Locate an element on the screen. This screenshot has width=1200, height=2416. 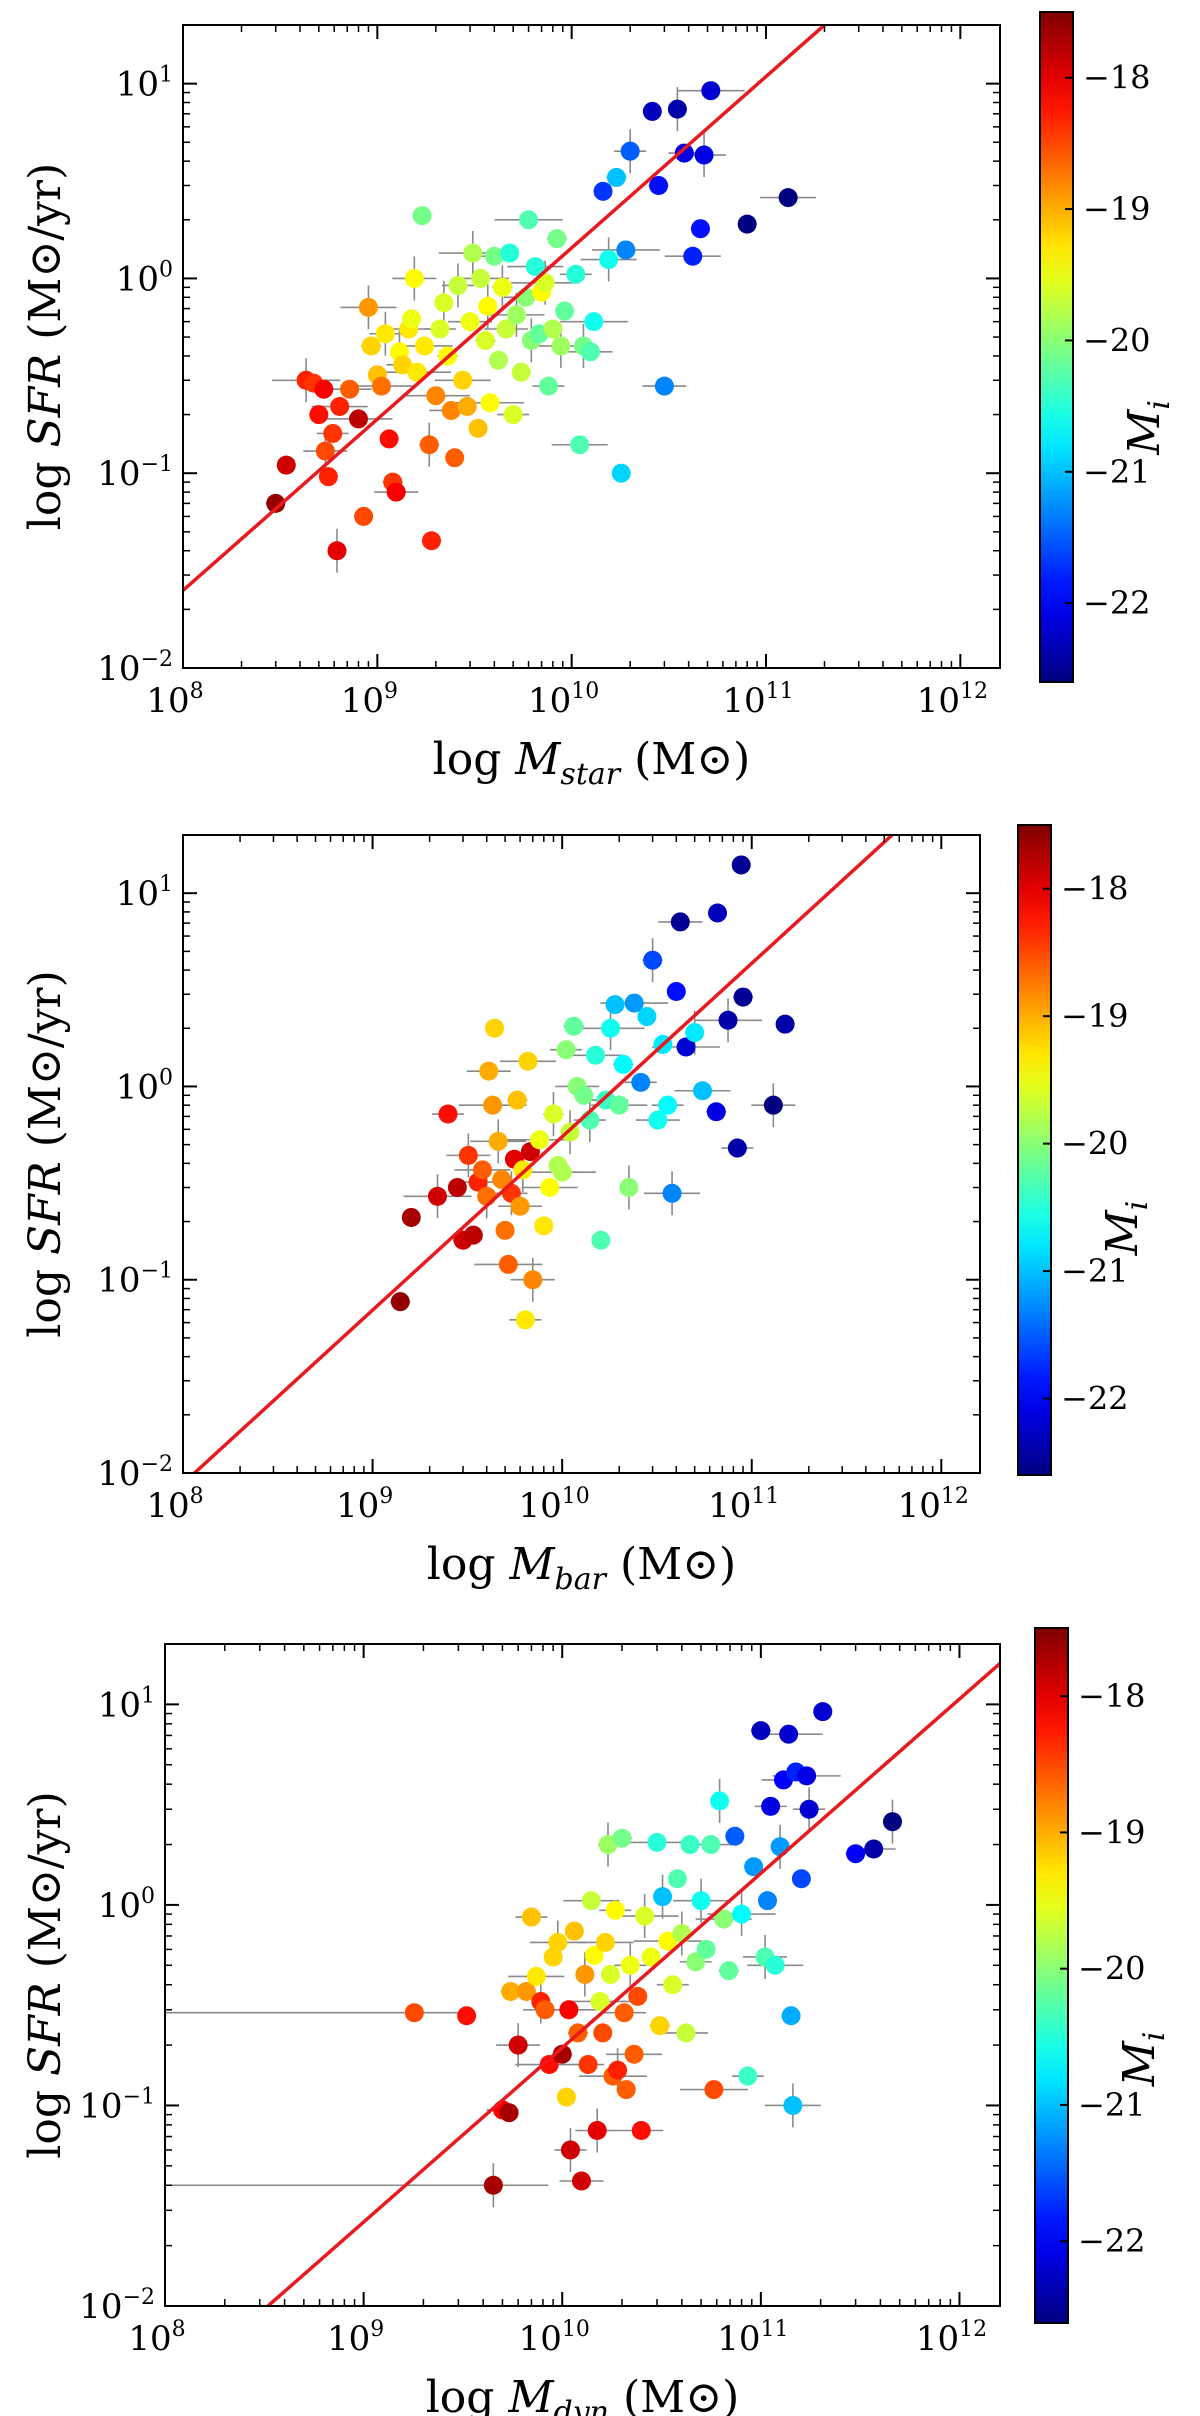
colorbar-tick-label: −21 is located at coordinates (1095, 1271).